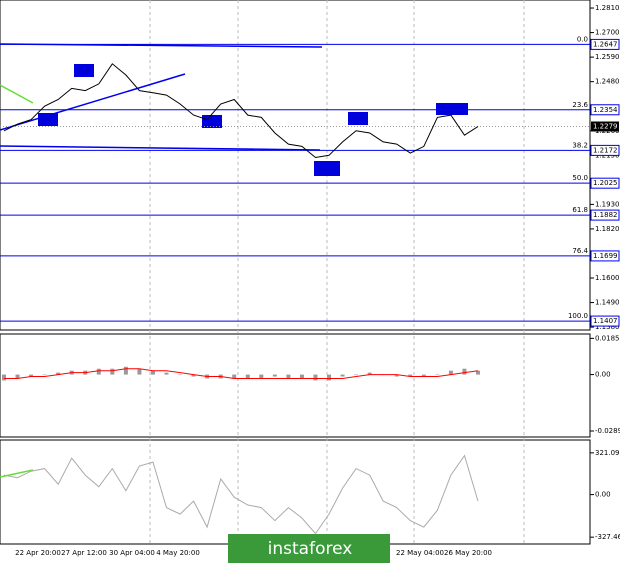  Describe the element at coordinates (241, 373) in the screenshot. I see `signal-line` at that location.